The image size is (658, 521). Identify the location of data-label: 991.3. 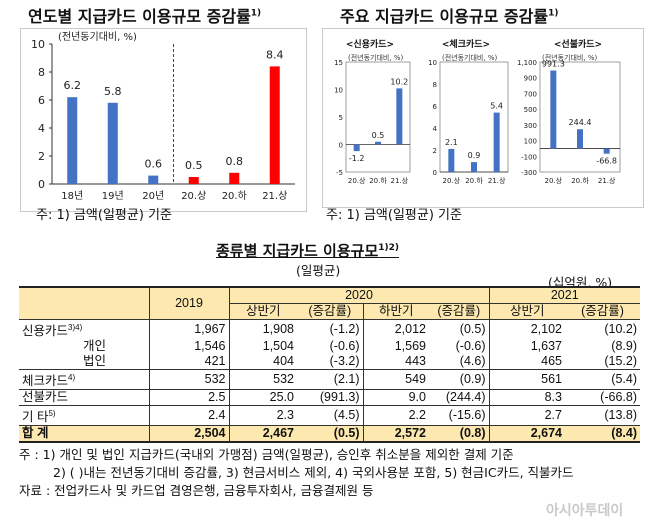
(553, 64).